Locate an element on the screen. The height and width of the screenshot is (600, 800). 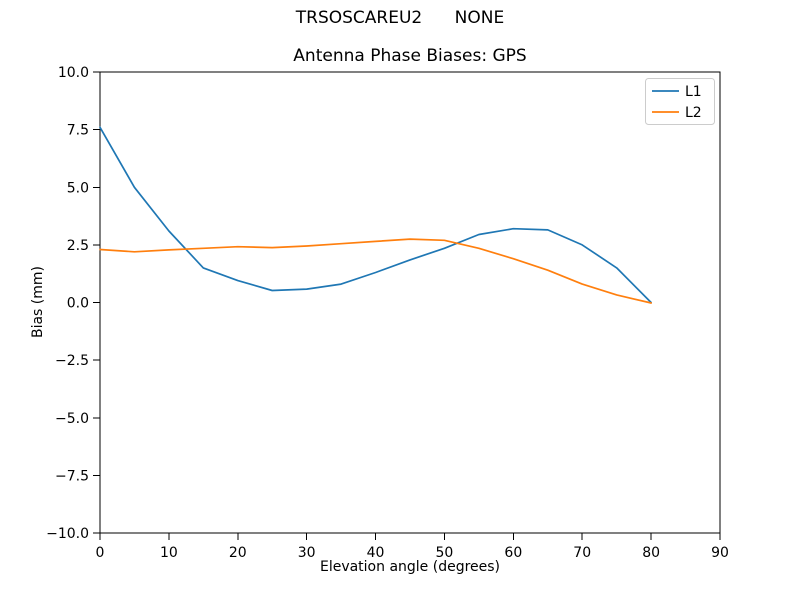
axes-title: Antenna Phase Biases: GPS is located at coordinates (410, 56).